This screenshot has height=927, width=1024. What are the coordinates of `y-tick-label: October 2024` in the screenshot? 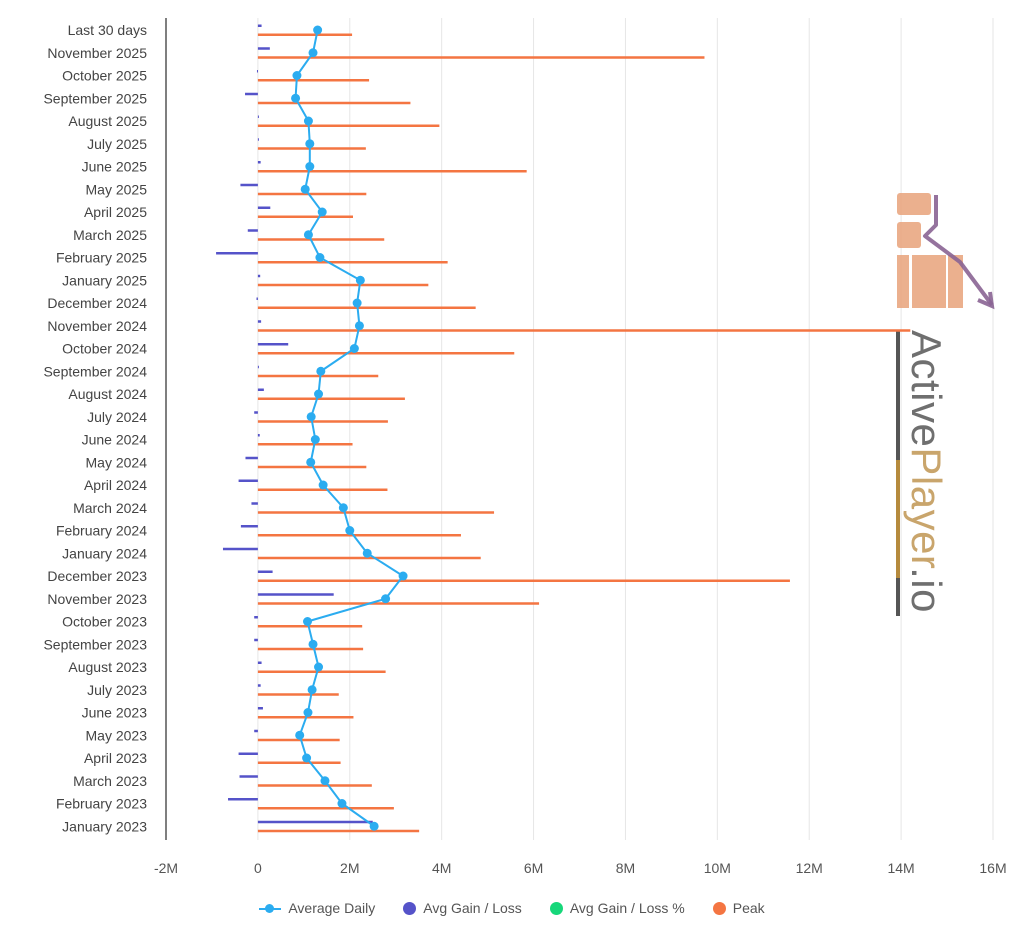 It's located at (104, 349).